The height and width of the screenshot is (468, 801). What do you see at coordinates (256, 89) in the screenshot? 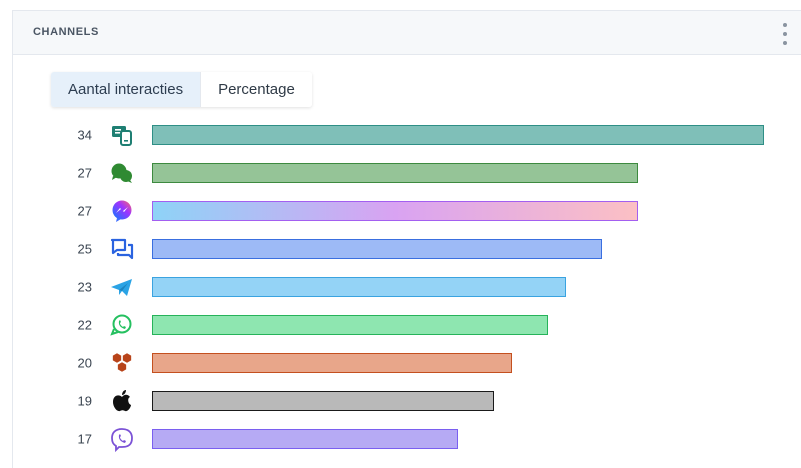
I see `tab-percentage: Percentage` at bounding box center [256, 89].